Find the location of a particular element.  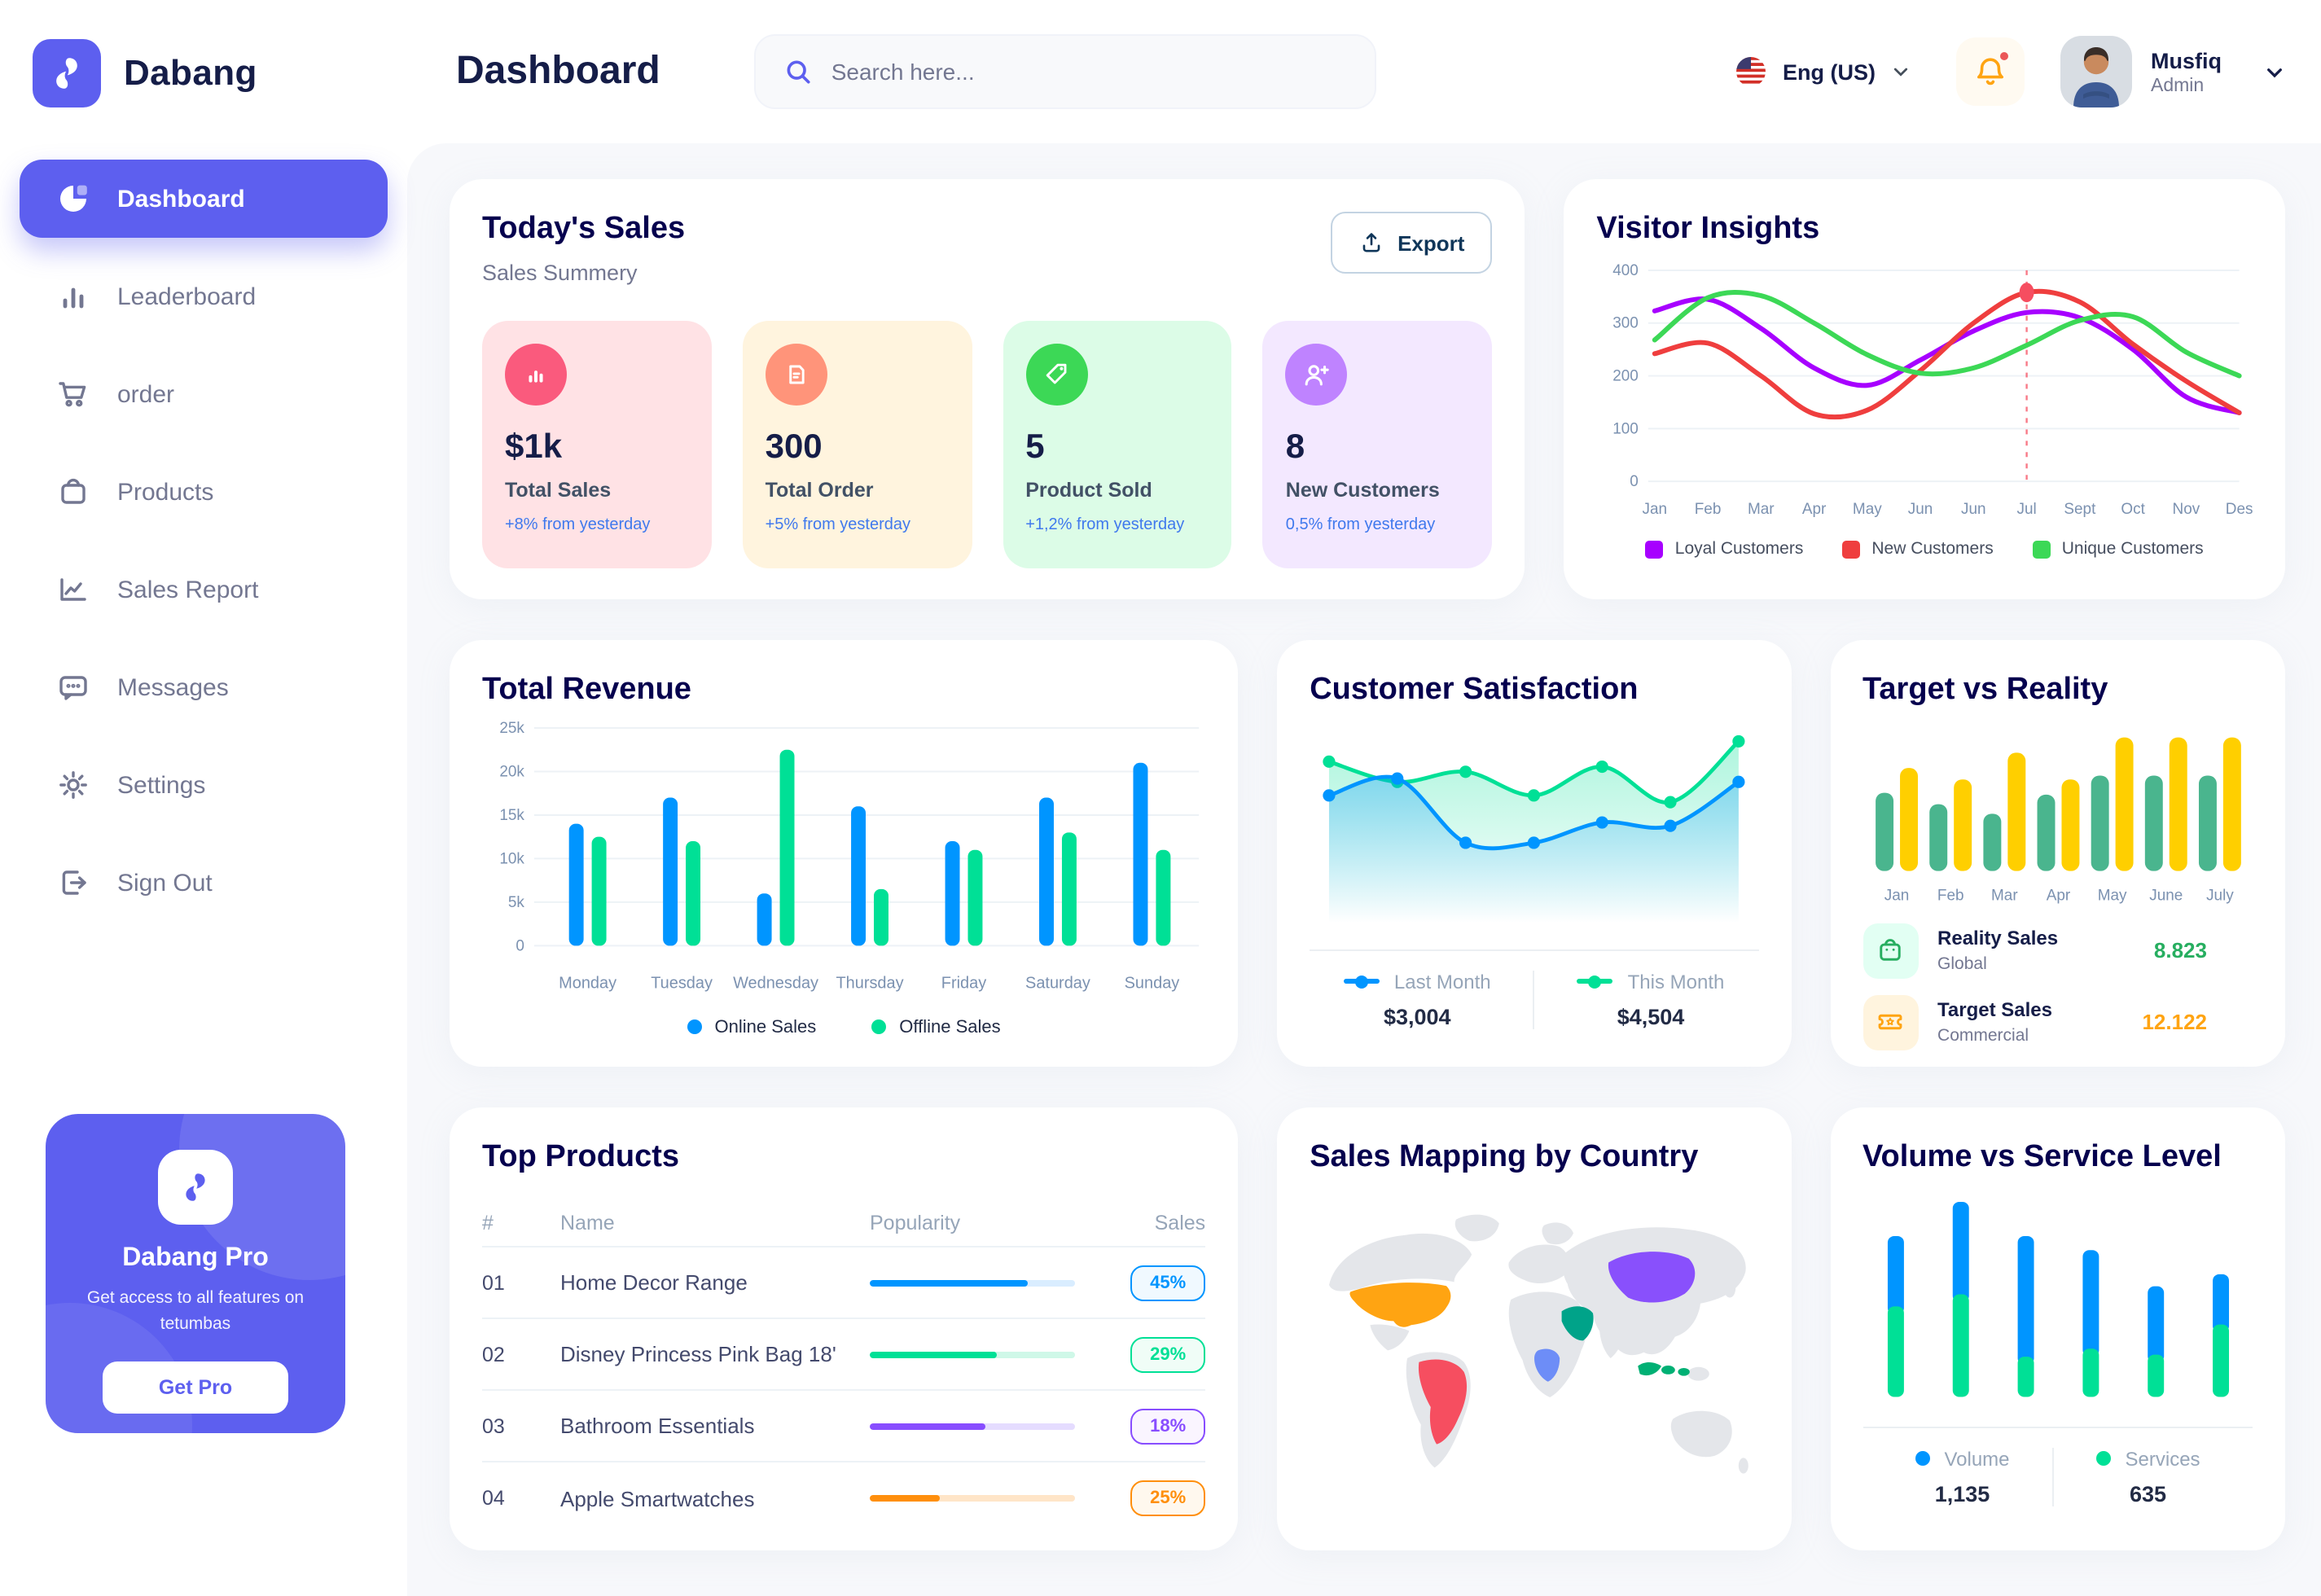

chat-icon is located at coordinates (73, 687).